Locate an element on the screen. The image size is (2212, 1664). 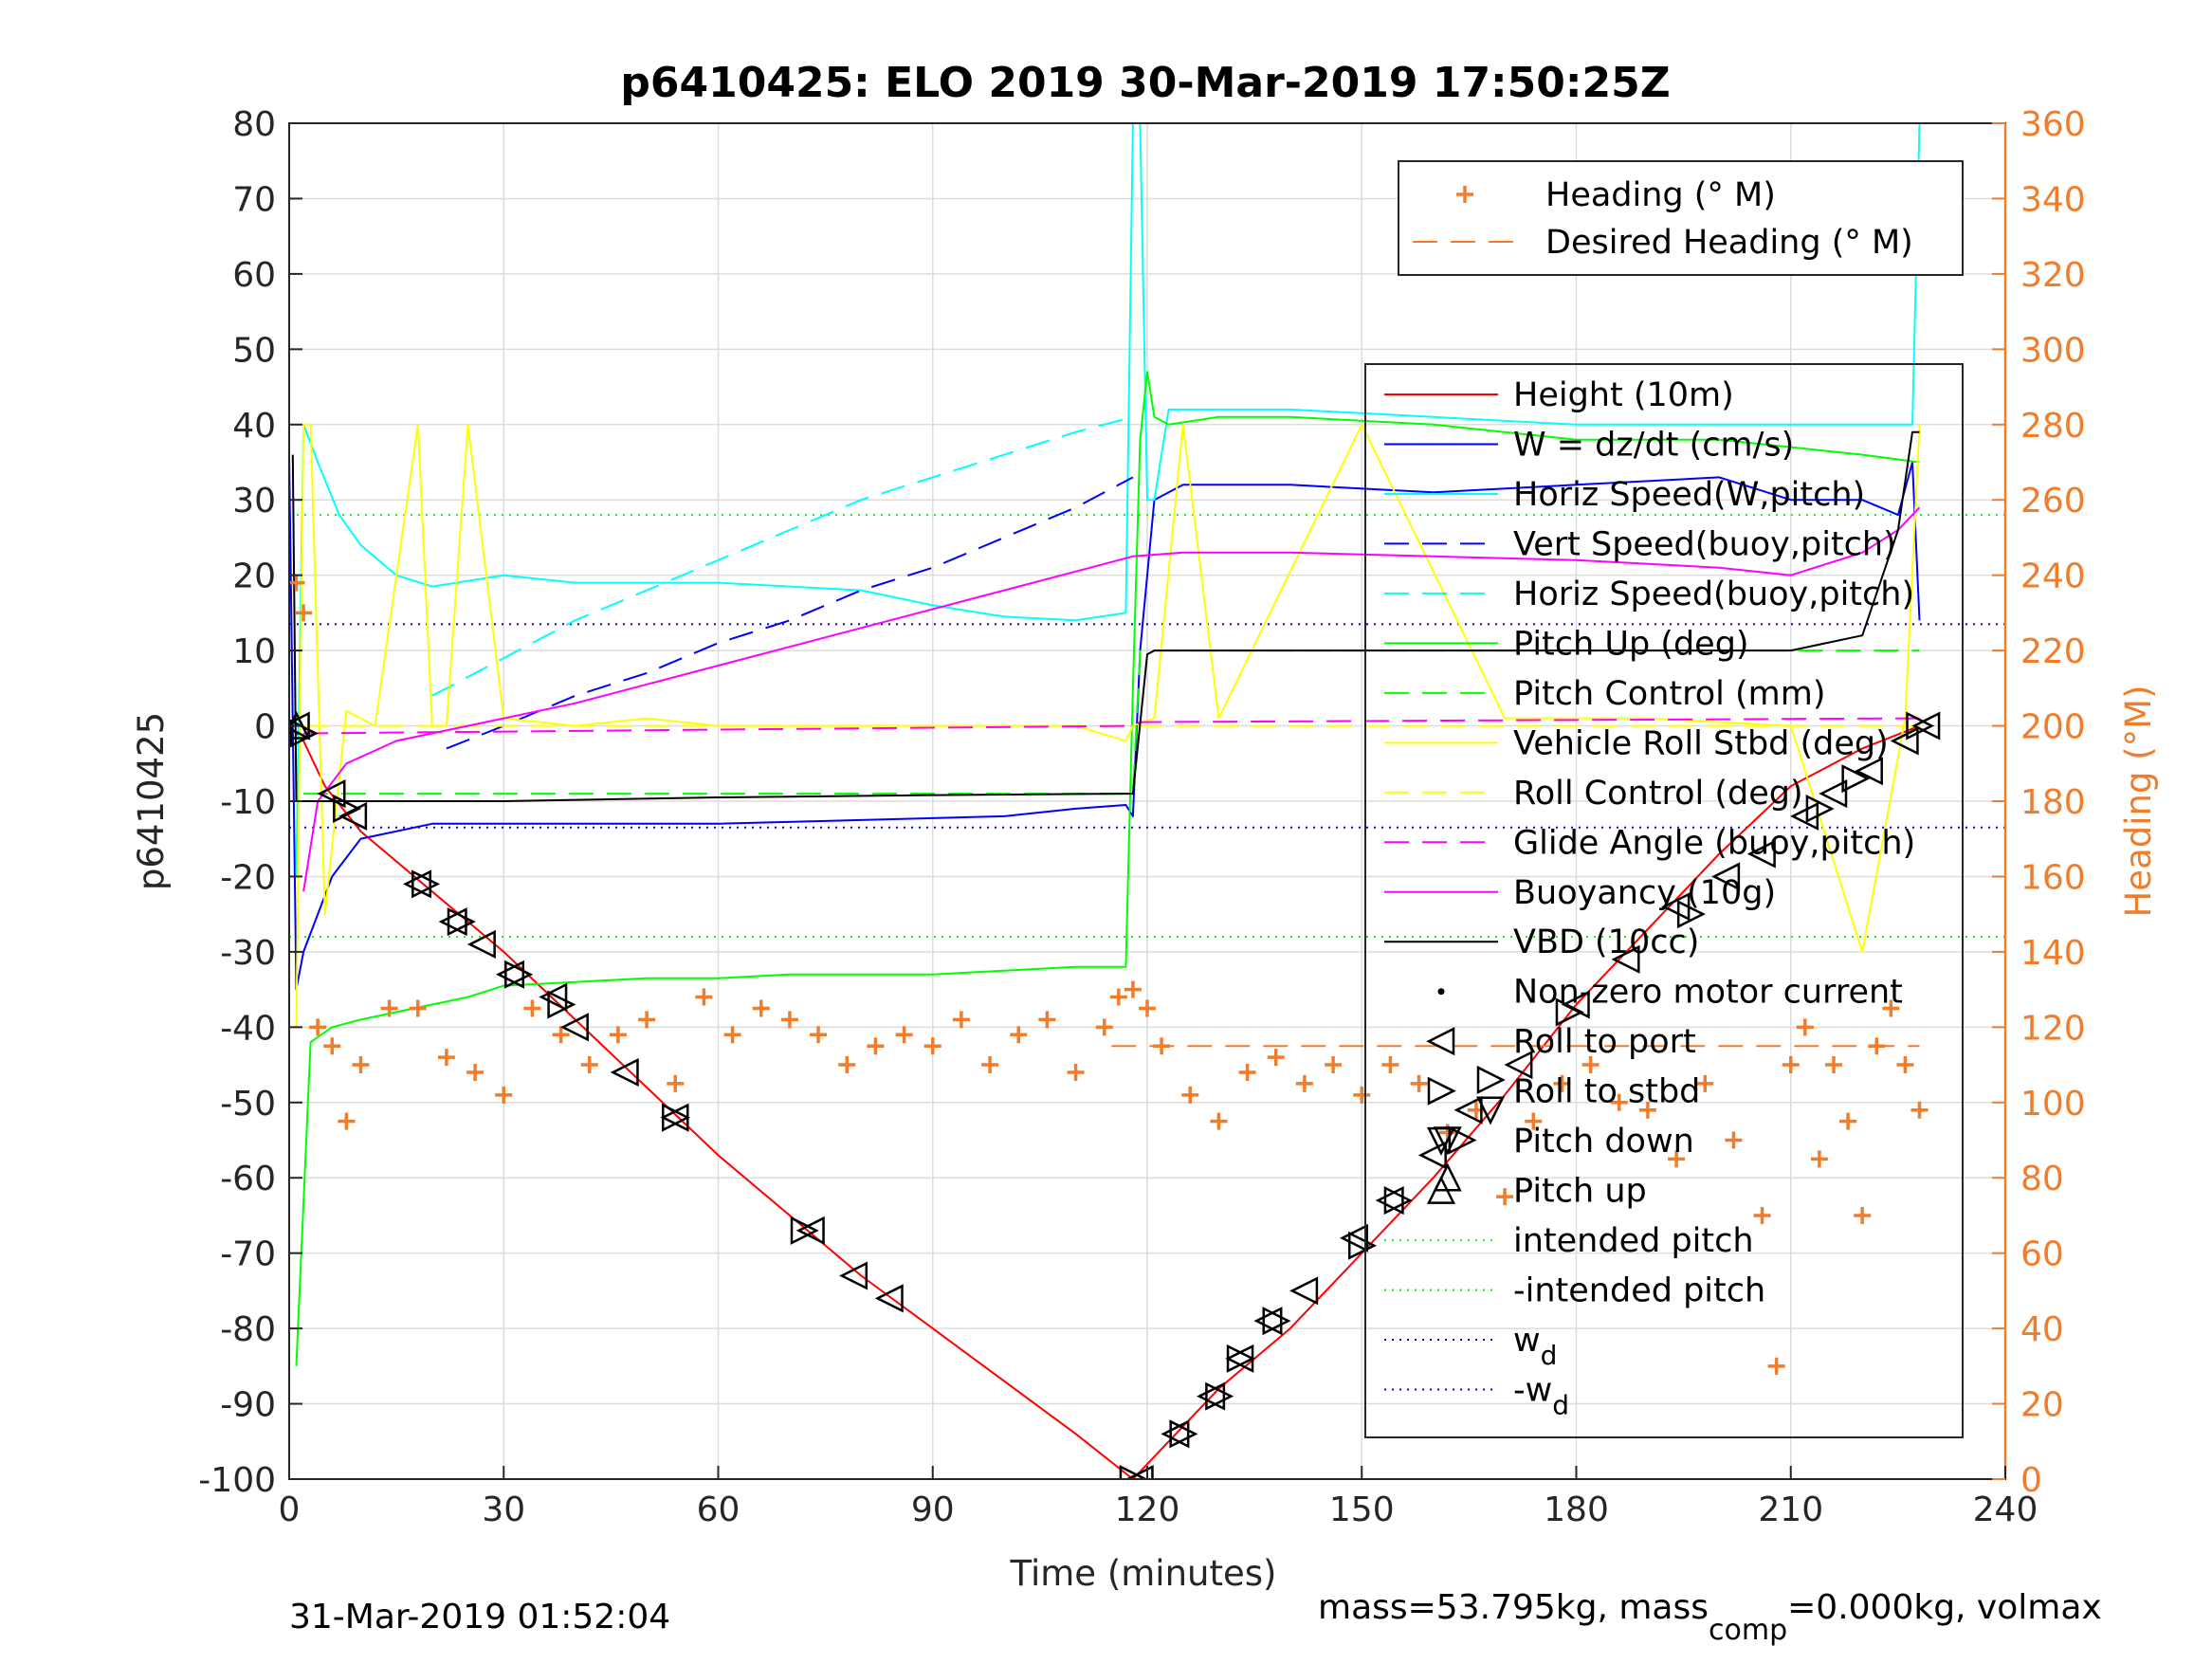
legend-main-label: Vert Speed(buoy,pitch) is located at coordinates (1704, 544).